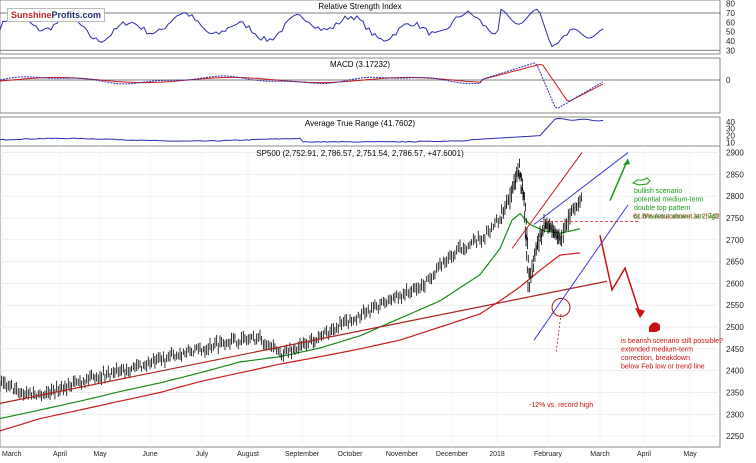  Describe the element at coordinates (735, 153) in the screenshot. I see `price-tick-label: 2900` at that location.